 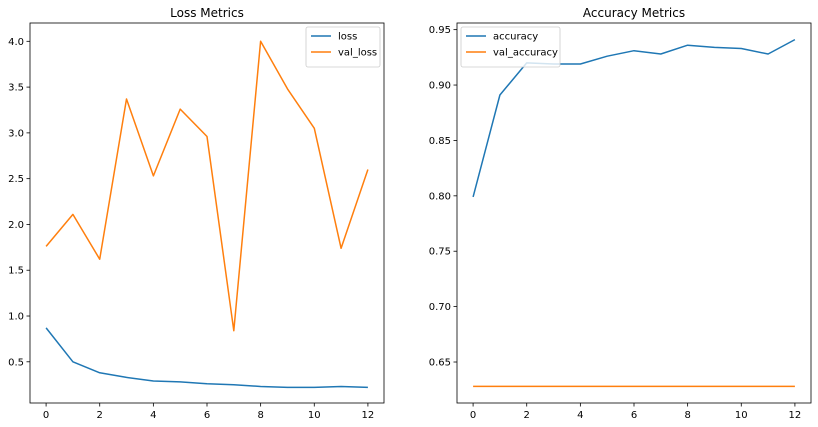 What do you see at coordinates (440, 252) in the screenshot?
I see `y-tick-label: 0.75` at bounding box center [440, 252].